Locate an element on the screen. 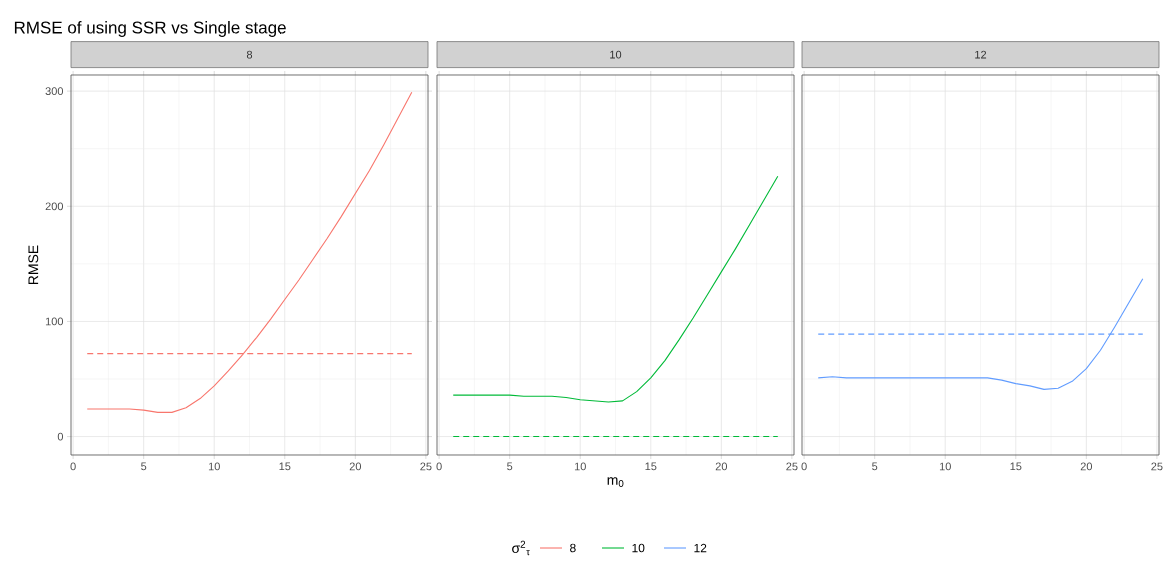  y-tick-label: 200 is located at coordinates (54, 206).